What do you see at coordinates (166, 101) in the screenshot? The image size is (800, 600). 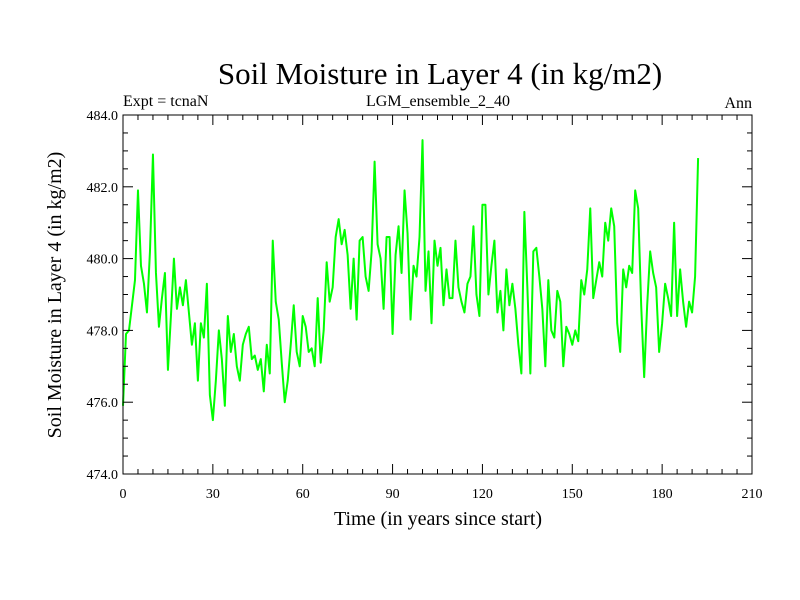 I see `chart-subtitle-left: Expt = tcnaN` at bounding box center [166, 101].